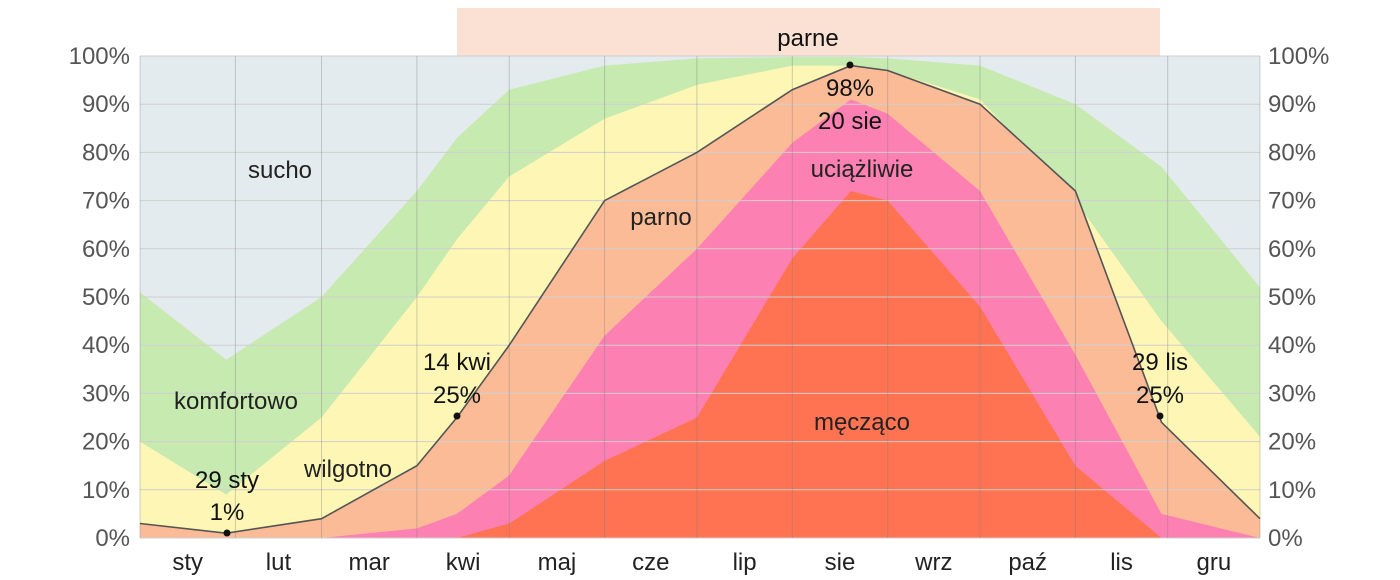 This screenshot has height=580, width=1400. What do you see at coordinates (106, 345) in the screenshot?
I see `y-tick-left: 40%` at bounding box center [106, 345].